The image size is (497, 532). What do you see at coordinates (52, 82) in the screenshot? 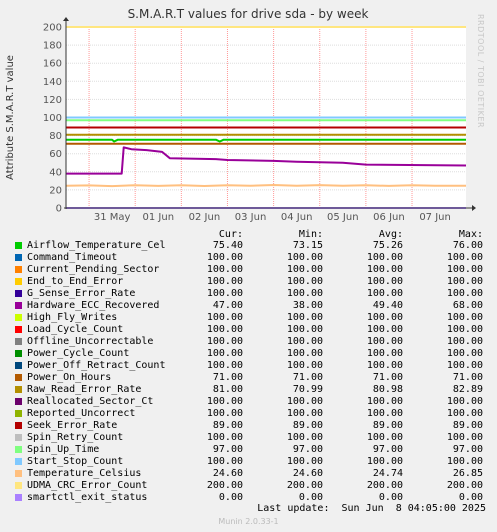
I see `y-tick-label: 140` at bounding box center [52, 82].